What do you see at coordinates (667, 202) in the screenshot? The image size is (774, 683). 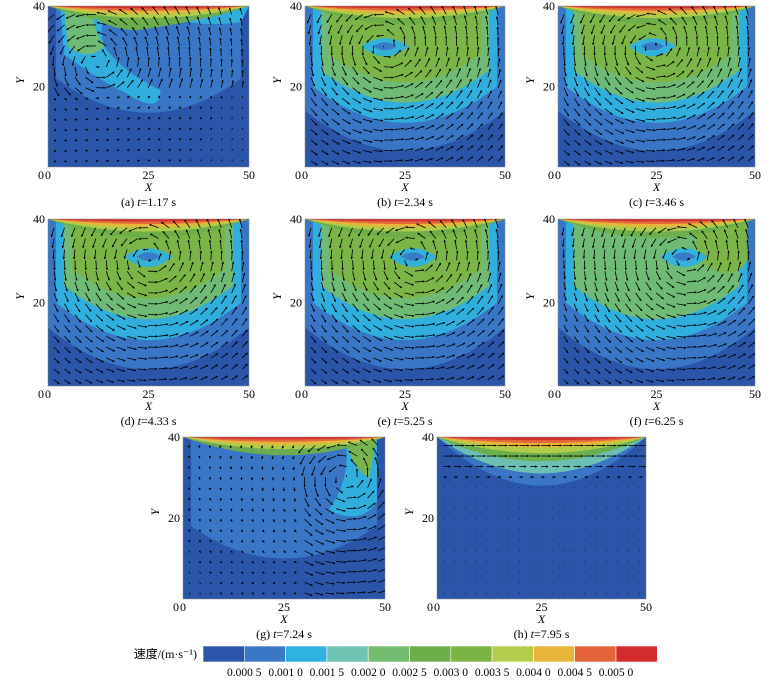 I see `caption-value: =3.46 s` at bounding box center [667, 202].